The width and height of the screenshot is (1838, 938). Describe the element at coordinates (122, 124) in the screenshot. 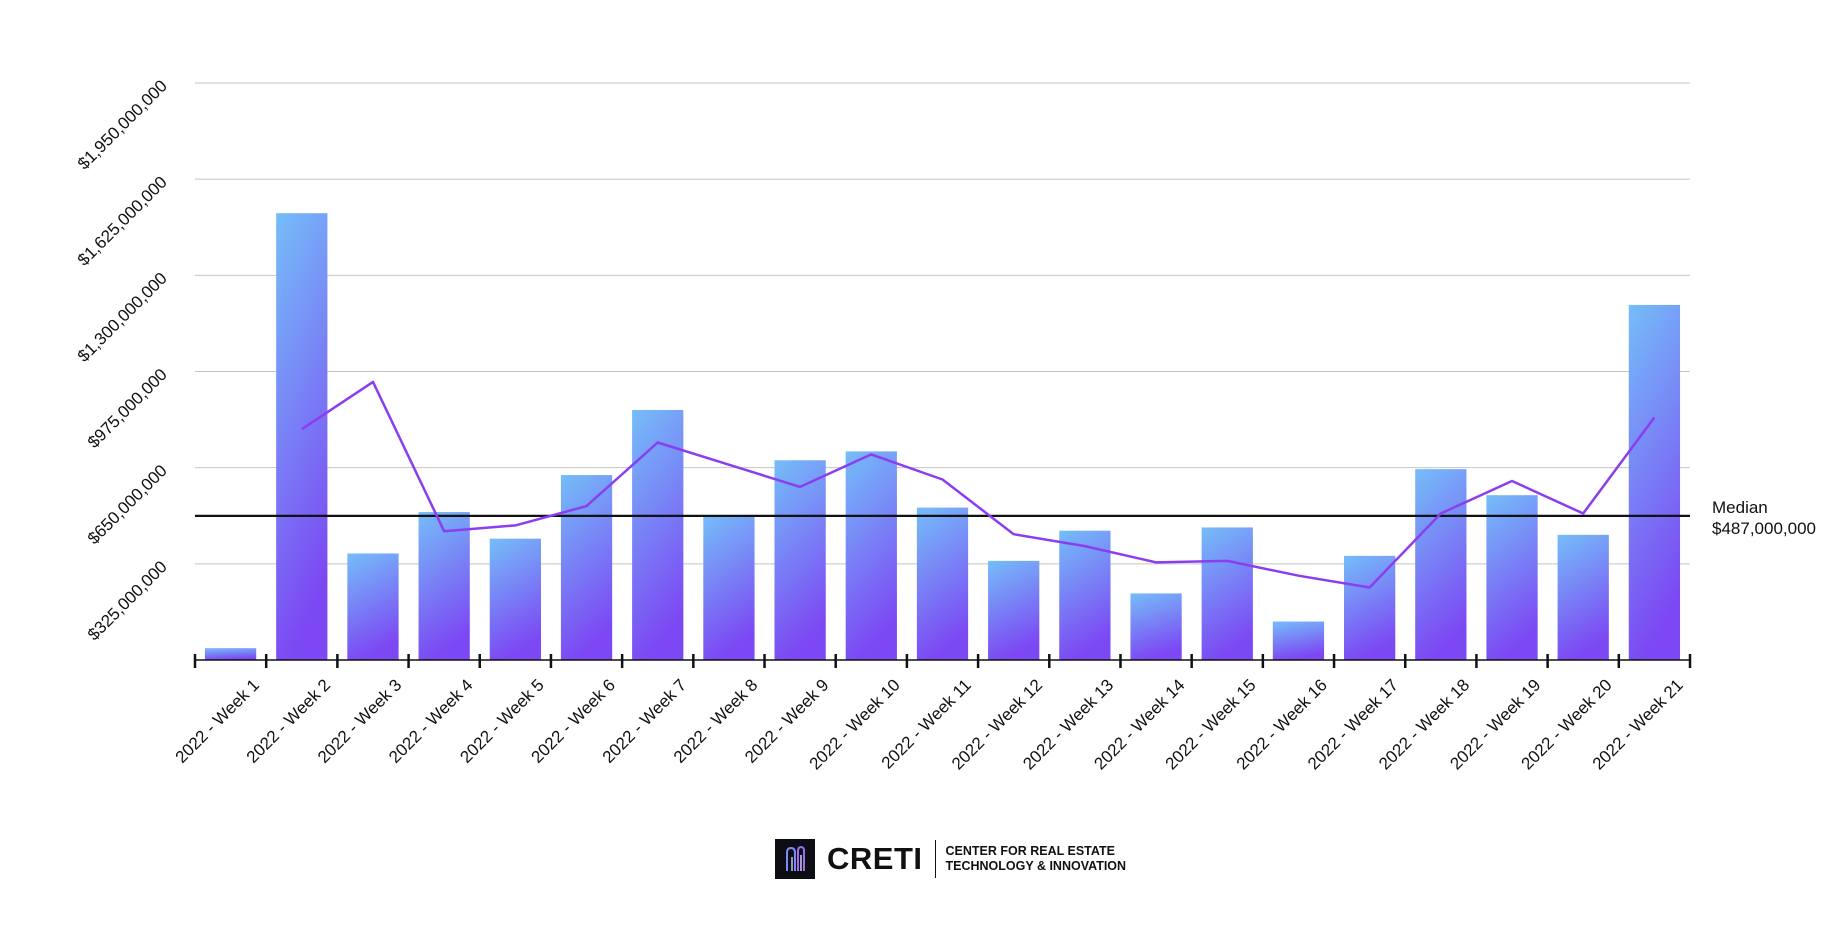

I see `y-tick-label: $1,950,000,000` at that location.